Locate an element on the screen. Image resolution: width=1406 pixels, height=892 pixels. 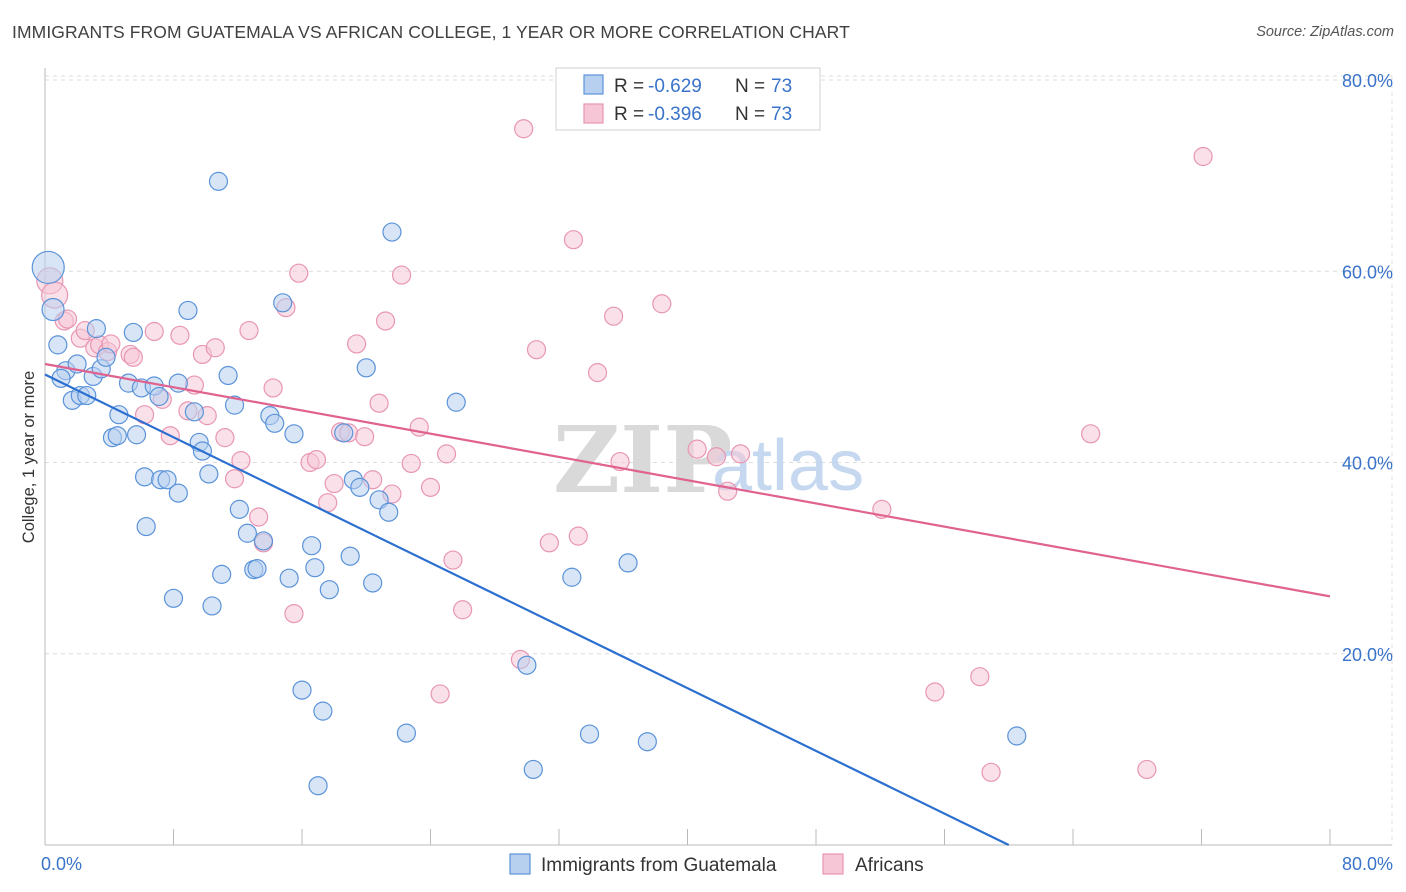
legend-swatch-blue is located at coordinates (593, 84).